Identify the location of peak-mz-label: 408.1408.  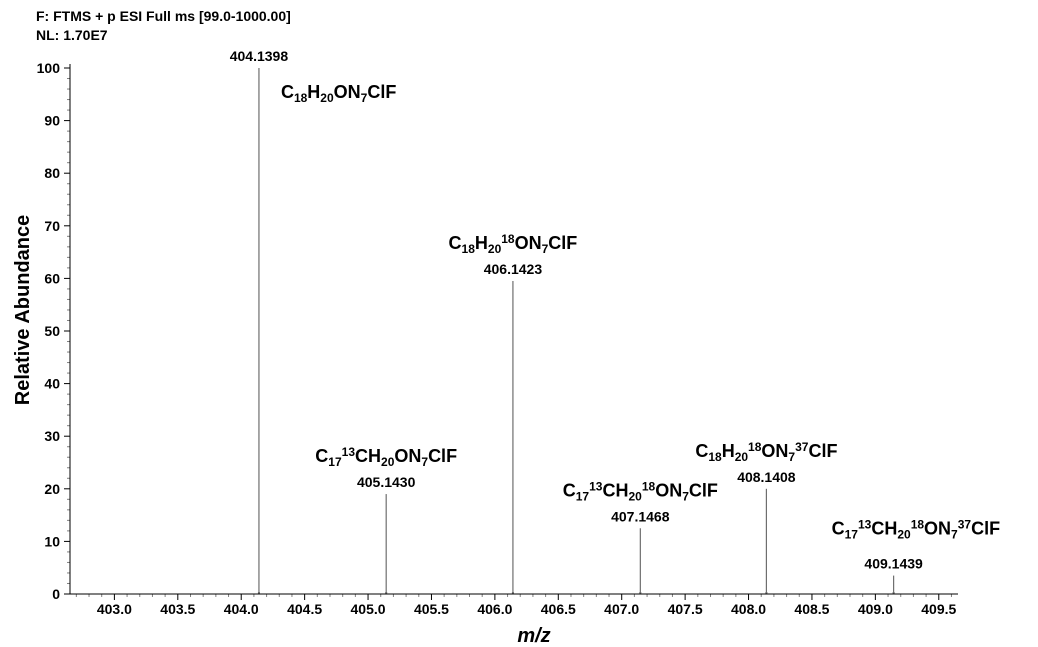
(766, 477).